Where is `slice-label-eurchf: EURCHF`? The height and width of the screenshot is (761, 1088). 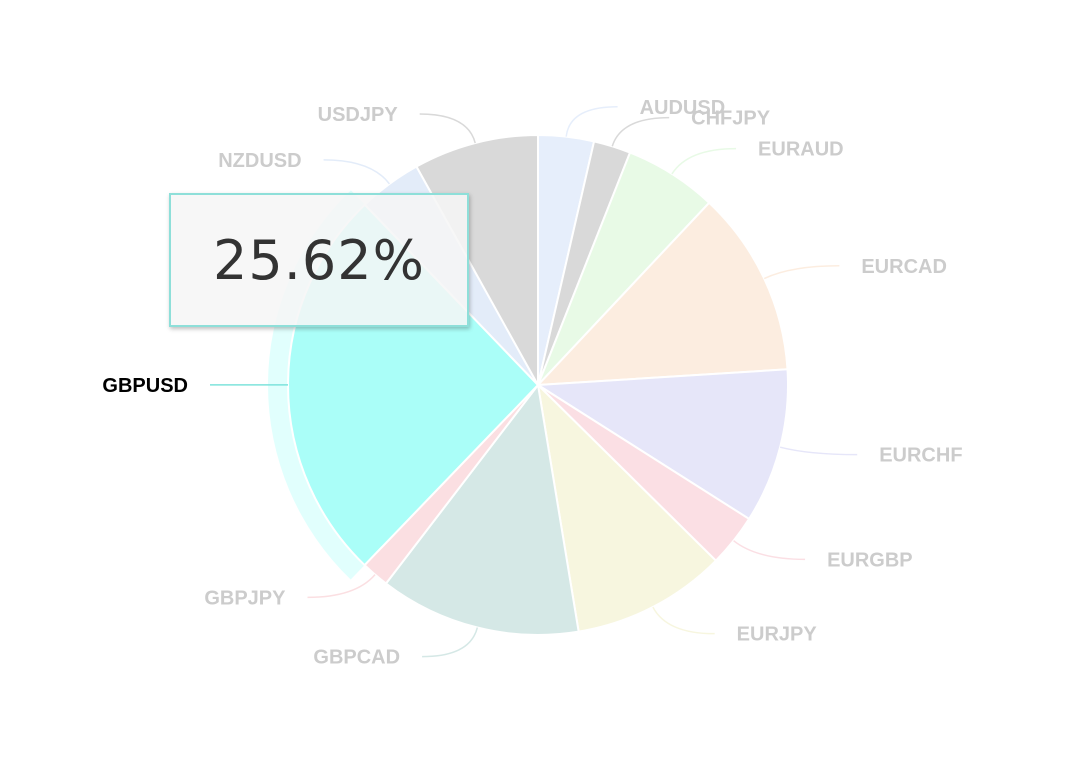 slice-label-eurchf: EURCHF is located at coordinates (920, 456).